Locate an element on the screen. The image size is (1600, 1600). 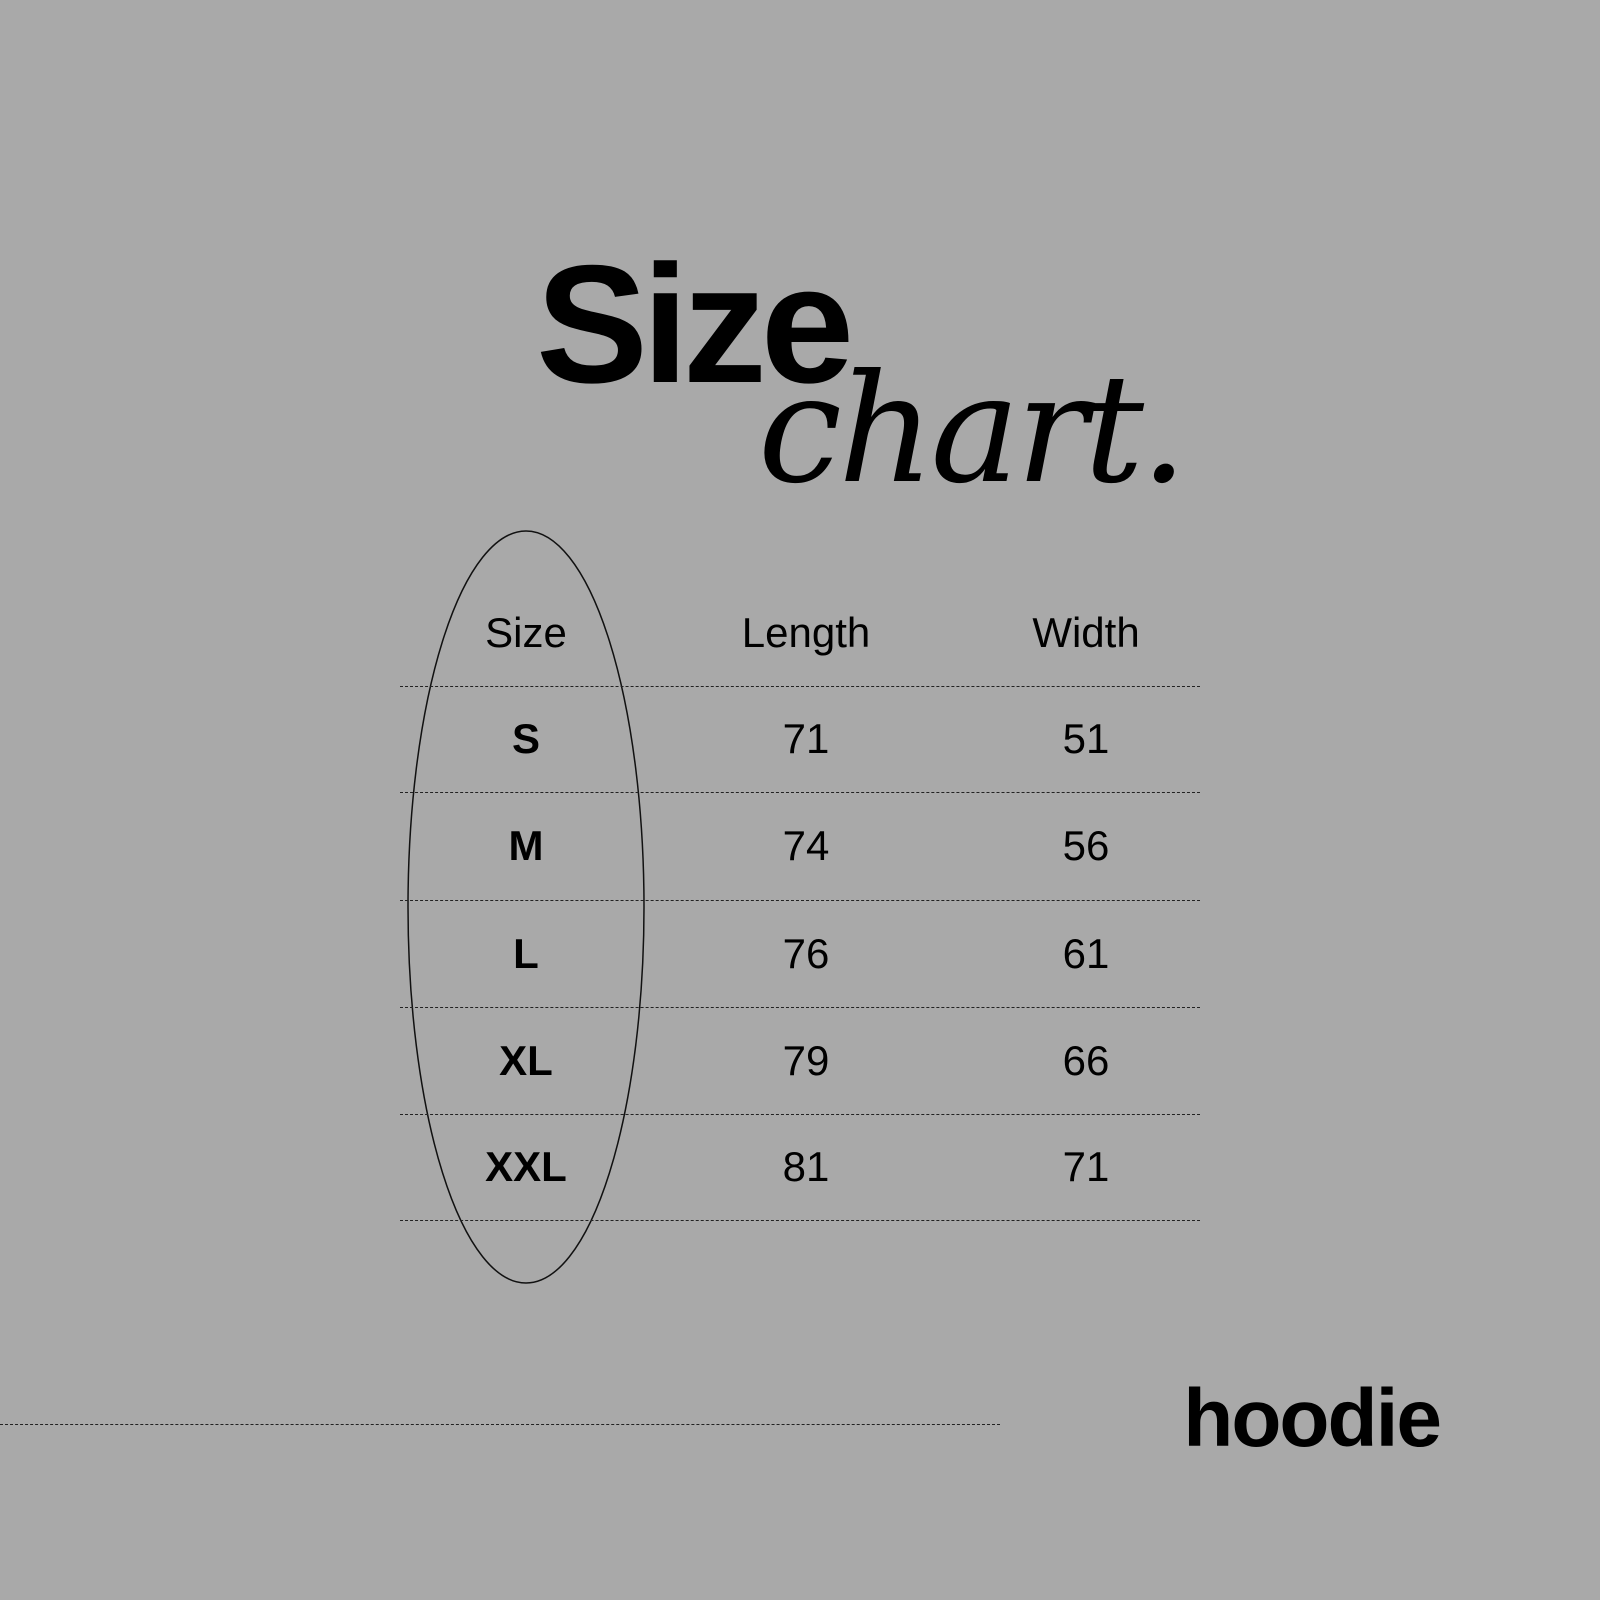
cell-length: 81 is located at coordinates (806, 1166).